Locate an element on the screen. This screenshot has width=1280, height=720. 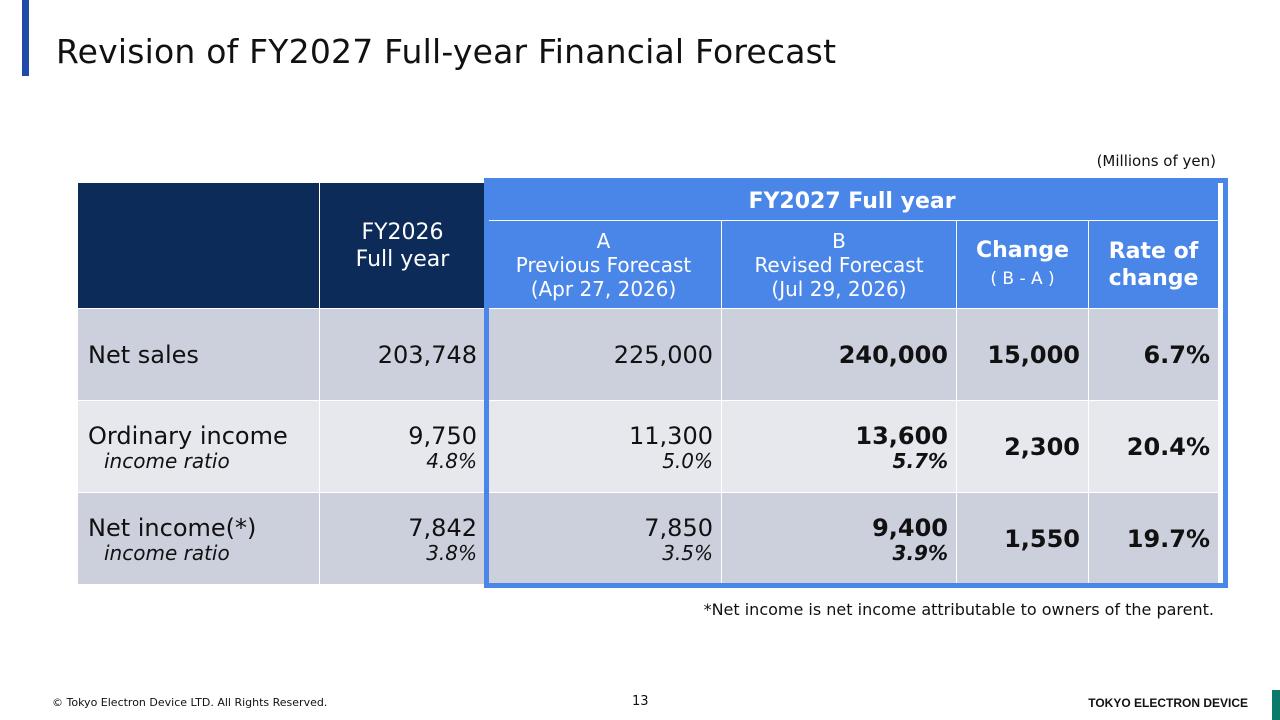
cell-value: 11,300 is located at coordinates (671, 435).